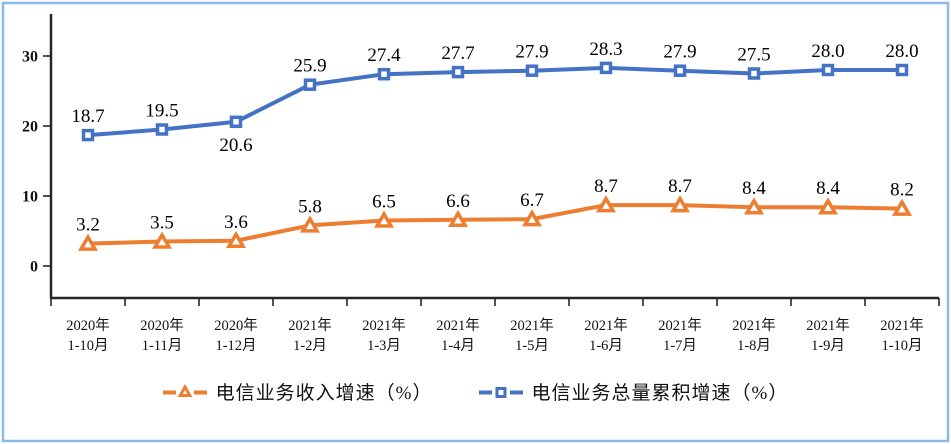  What do you see at coordinates (660, 393) in the screenshot?
I see `legend-label-total-volume-growth: 电信业务总量累积增速（%）` at bounding box center [660, 393].